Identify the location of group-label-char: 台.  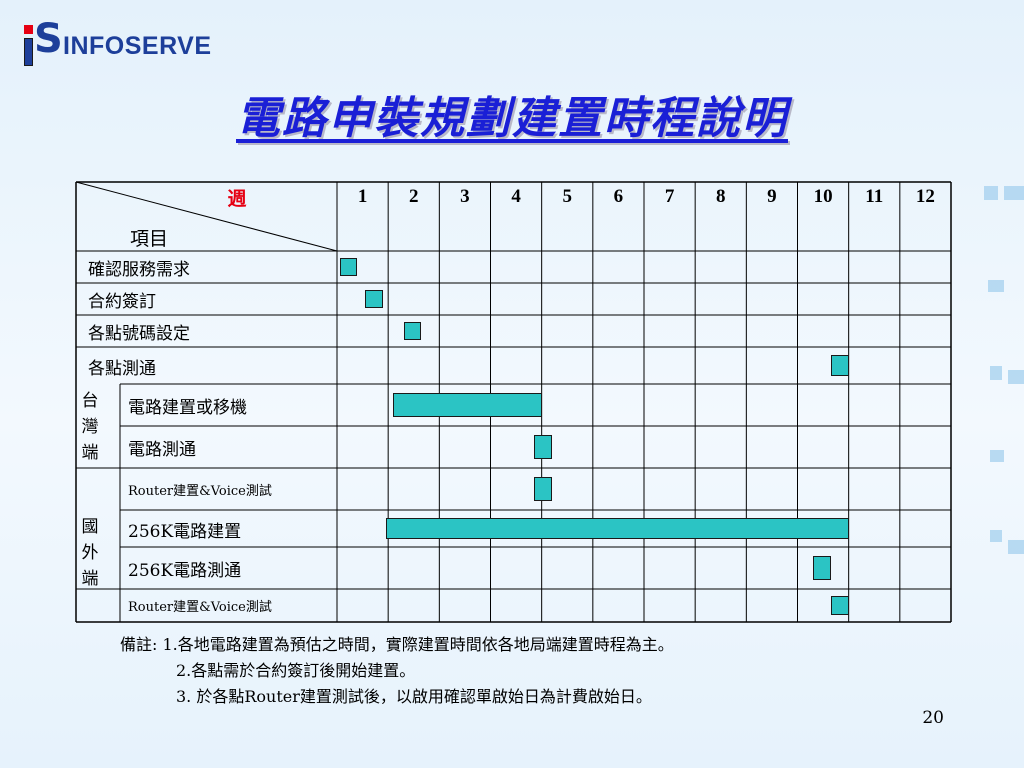
(90, 401).